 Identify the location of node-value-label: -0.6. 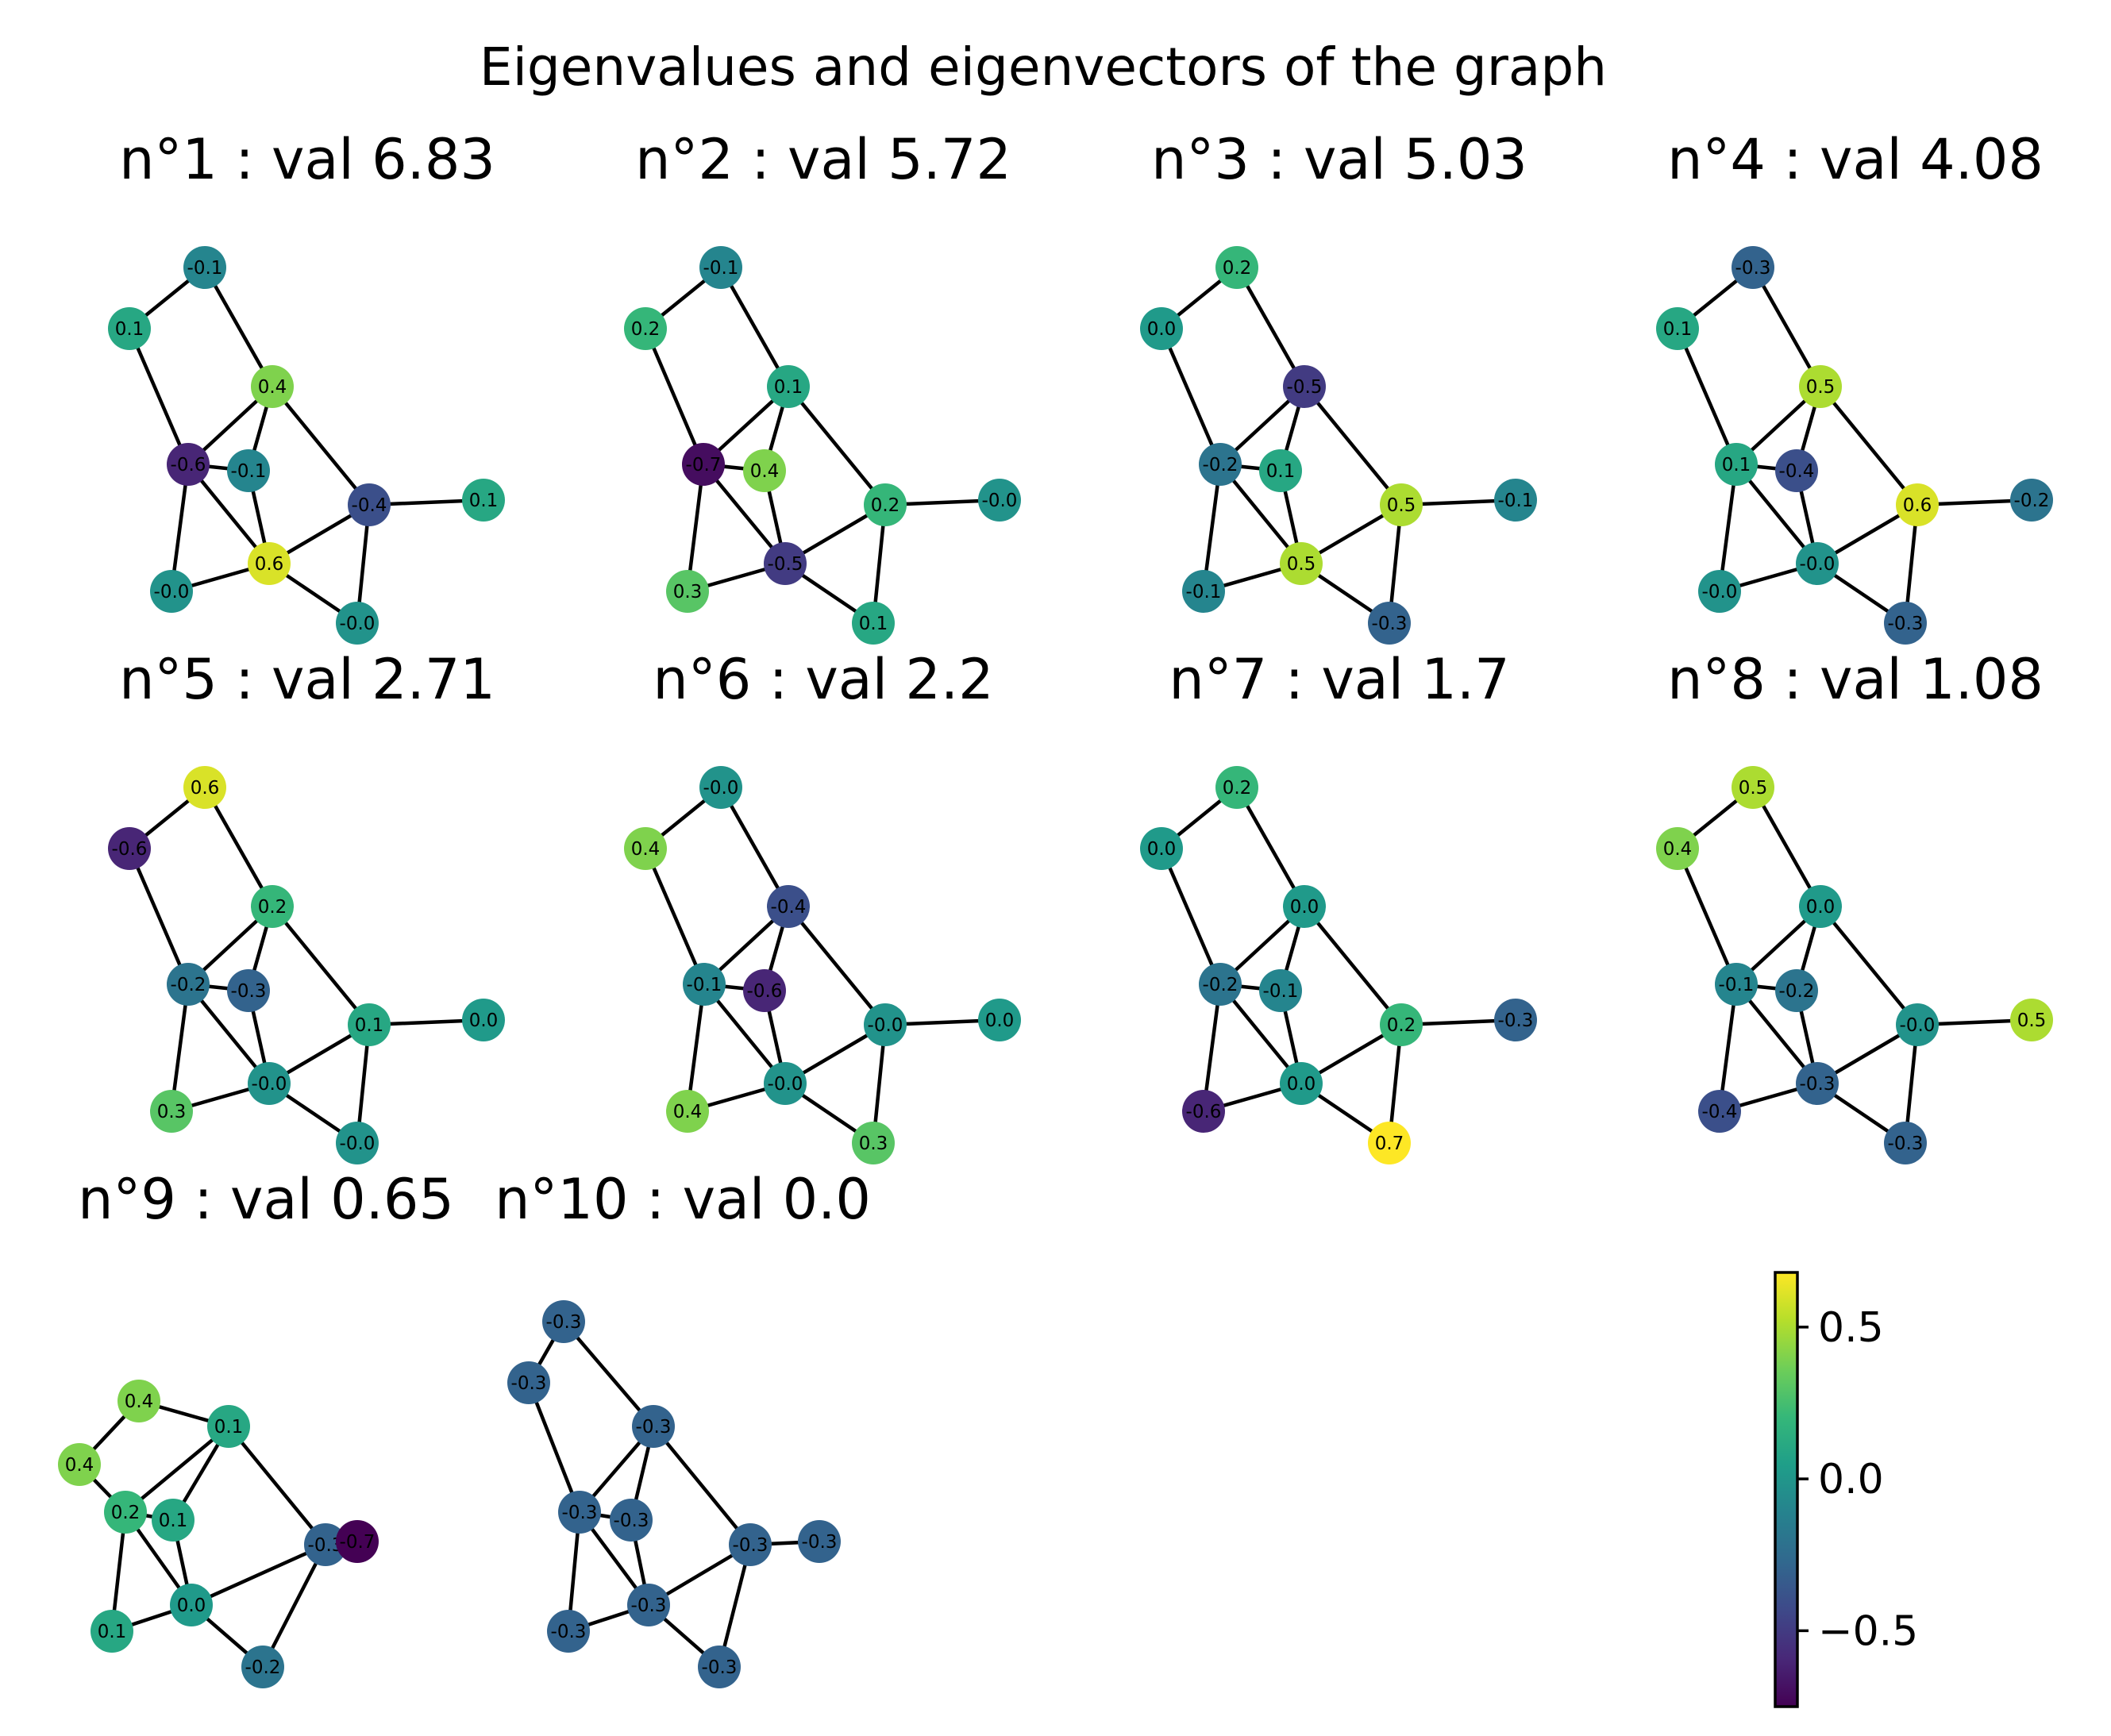
(130, 849).